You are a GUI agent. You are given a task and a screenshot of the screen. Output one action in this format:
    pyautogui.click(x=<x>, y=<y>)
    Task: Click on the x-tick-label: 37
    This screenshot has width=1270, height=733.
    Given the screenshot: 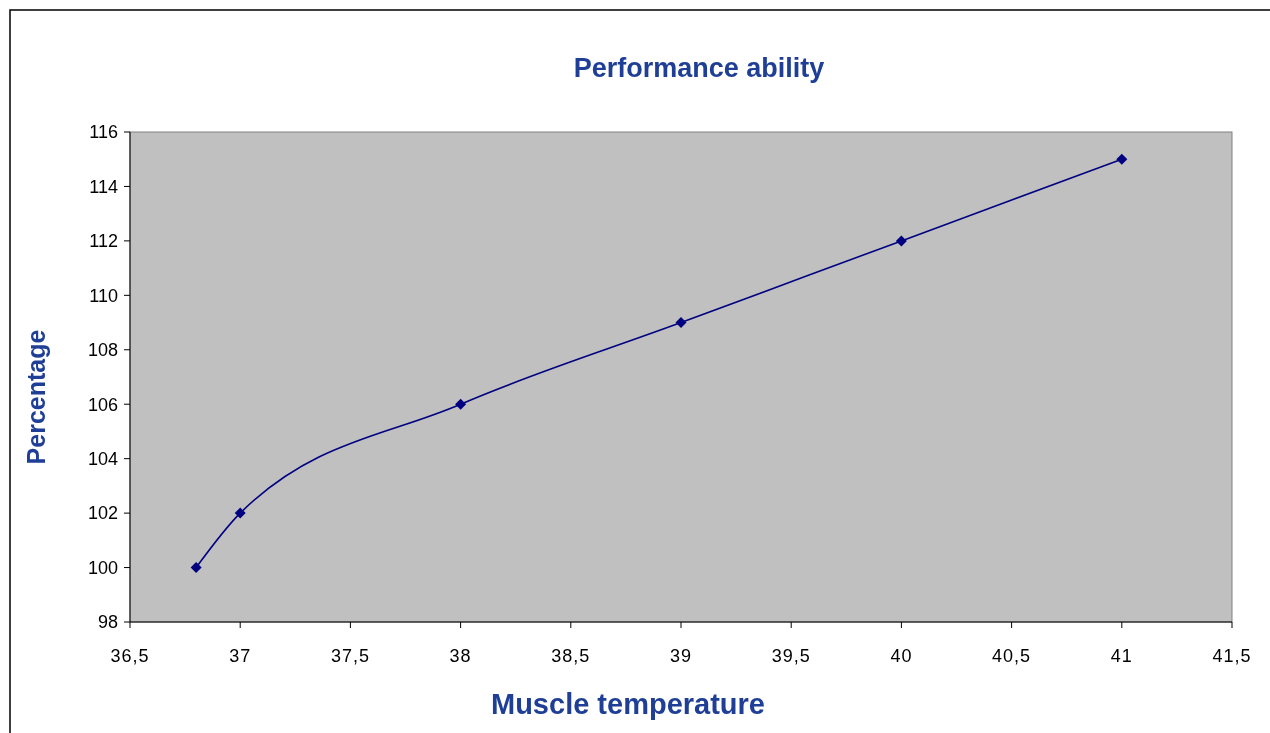 What is the action you would take?
    pyautogui.click(x=240, y=656)
    